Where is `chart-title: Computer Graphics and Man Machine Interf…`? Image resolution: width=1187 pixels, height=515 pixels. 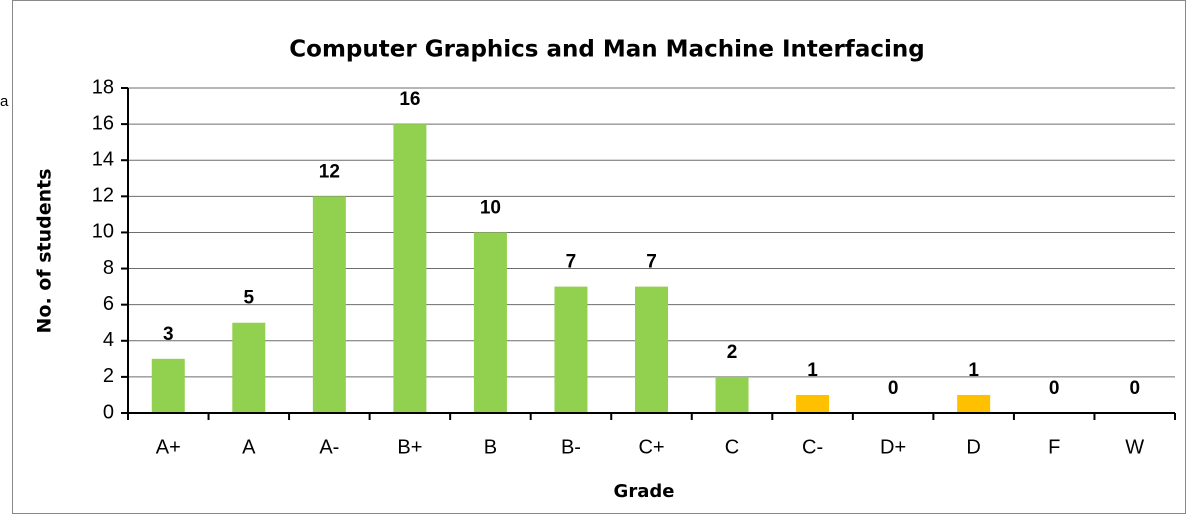 chart-title: Computer Graphics and Man Machine Interf… is located at coordinates (606, 50).